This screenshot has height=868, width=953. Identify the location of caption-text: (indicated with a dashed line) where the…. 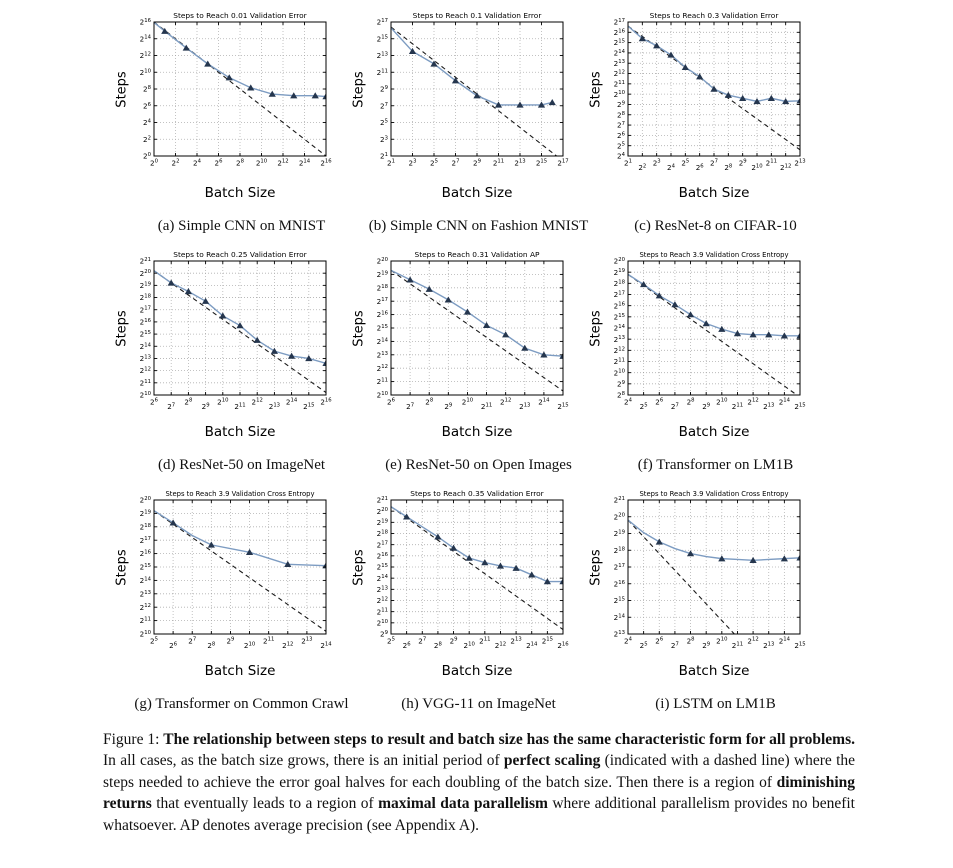
(479, 771).